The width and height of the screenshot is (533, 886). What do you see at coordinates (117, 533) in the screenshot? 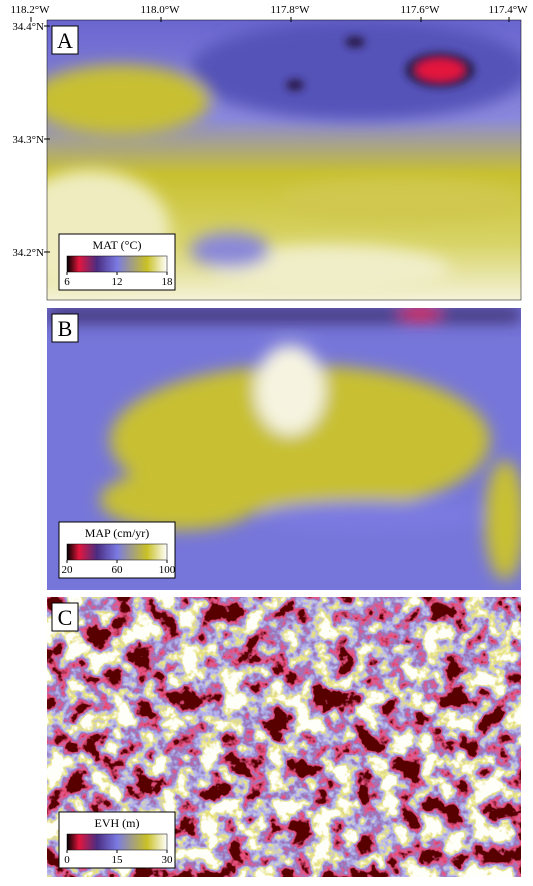
I see `legend-title: MAP (cm/yr)` at bounding box center [117, 533].